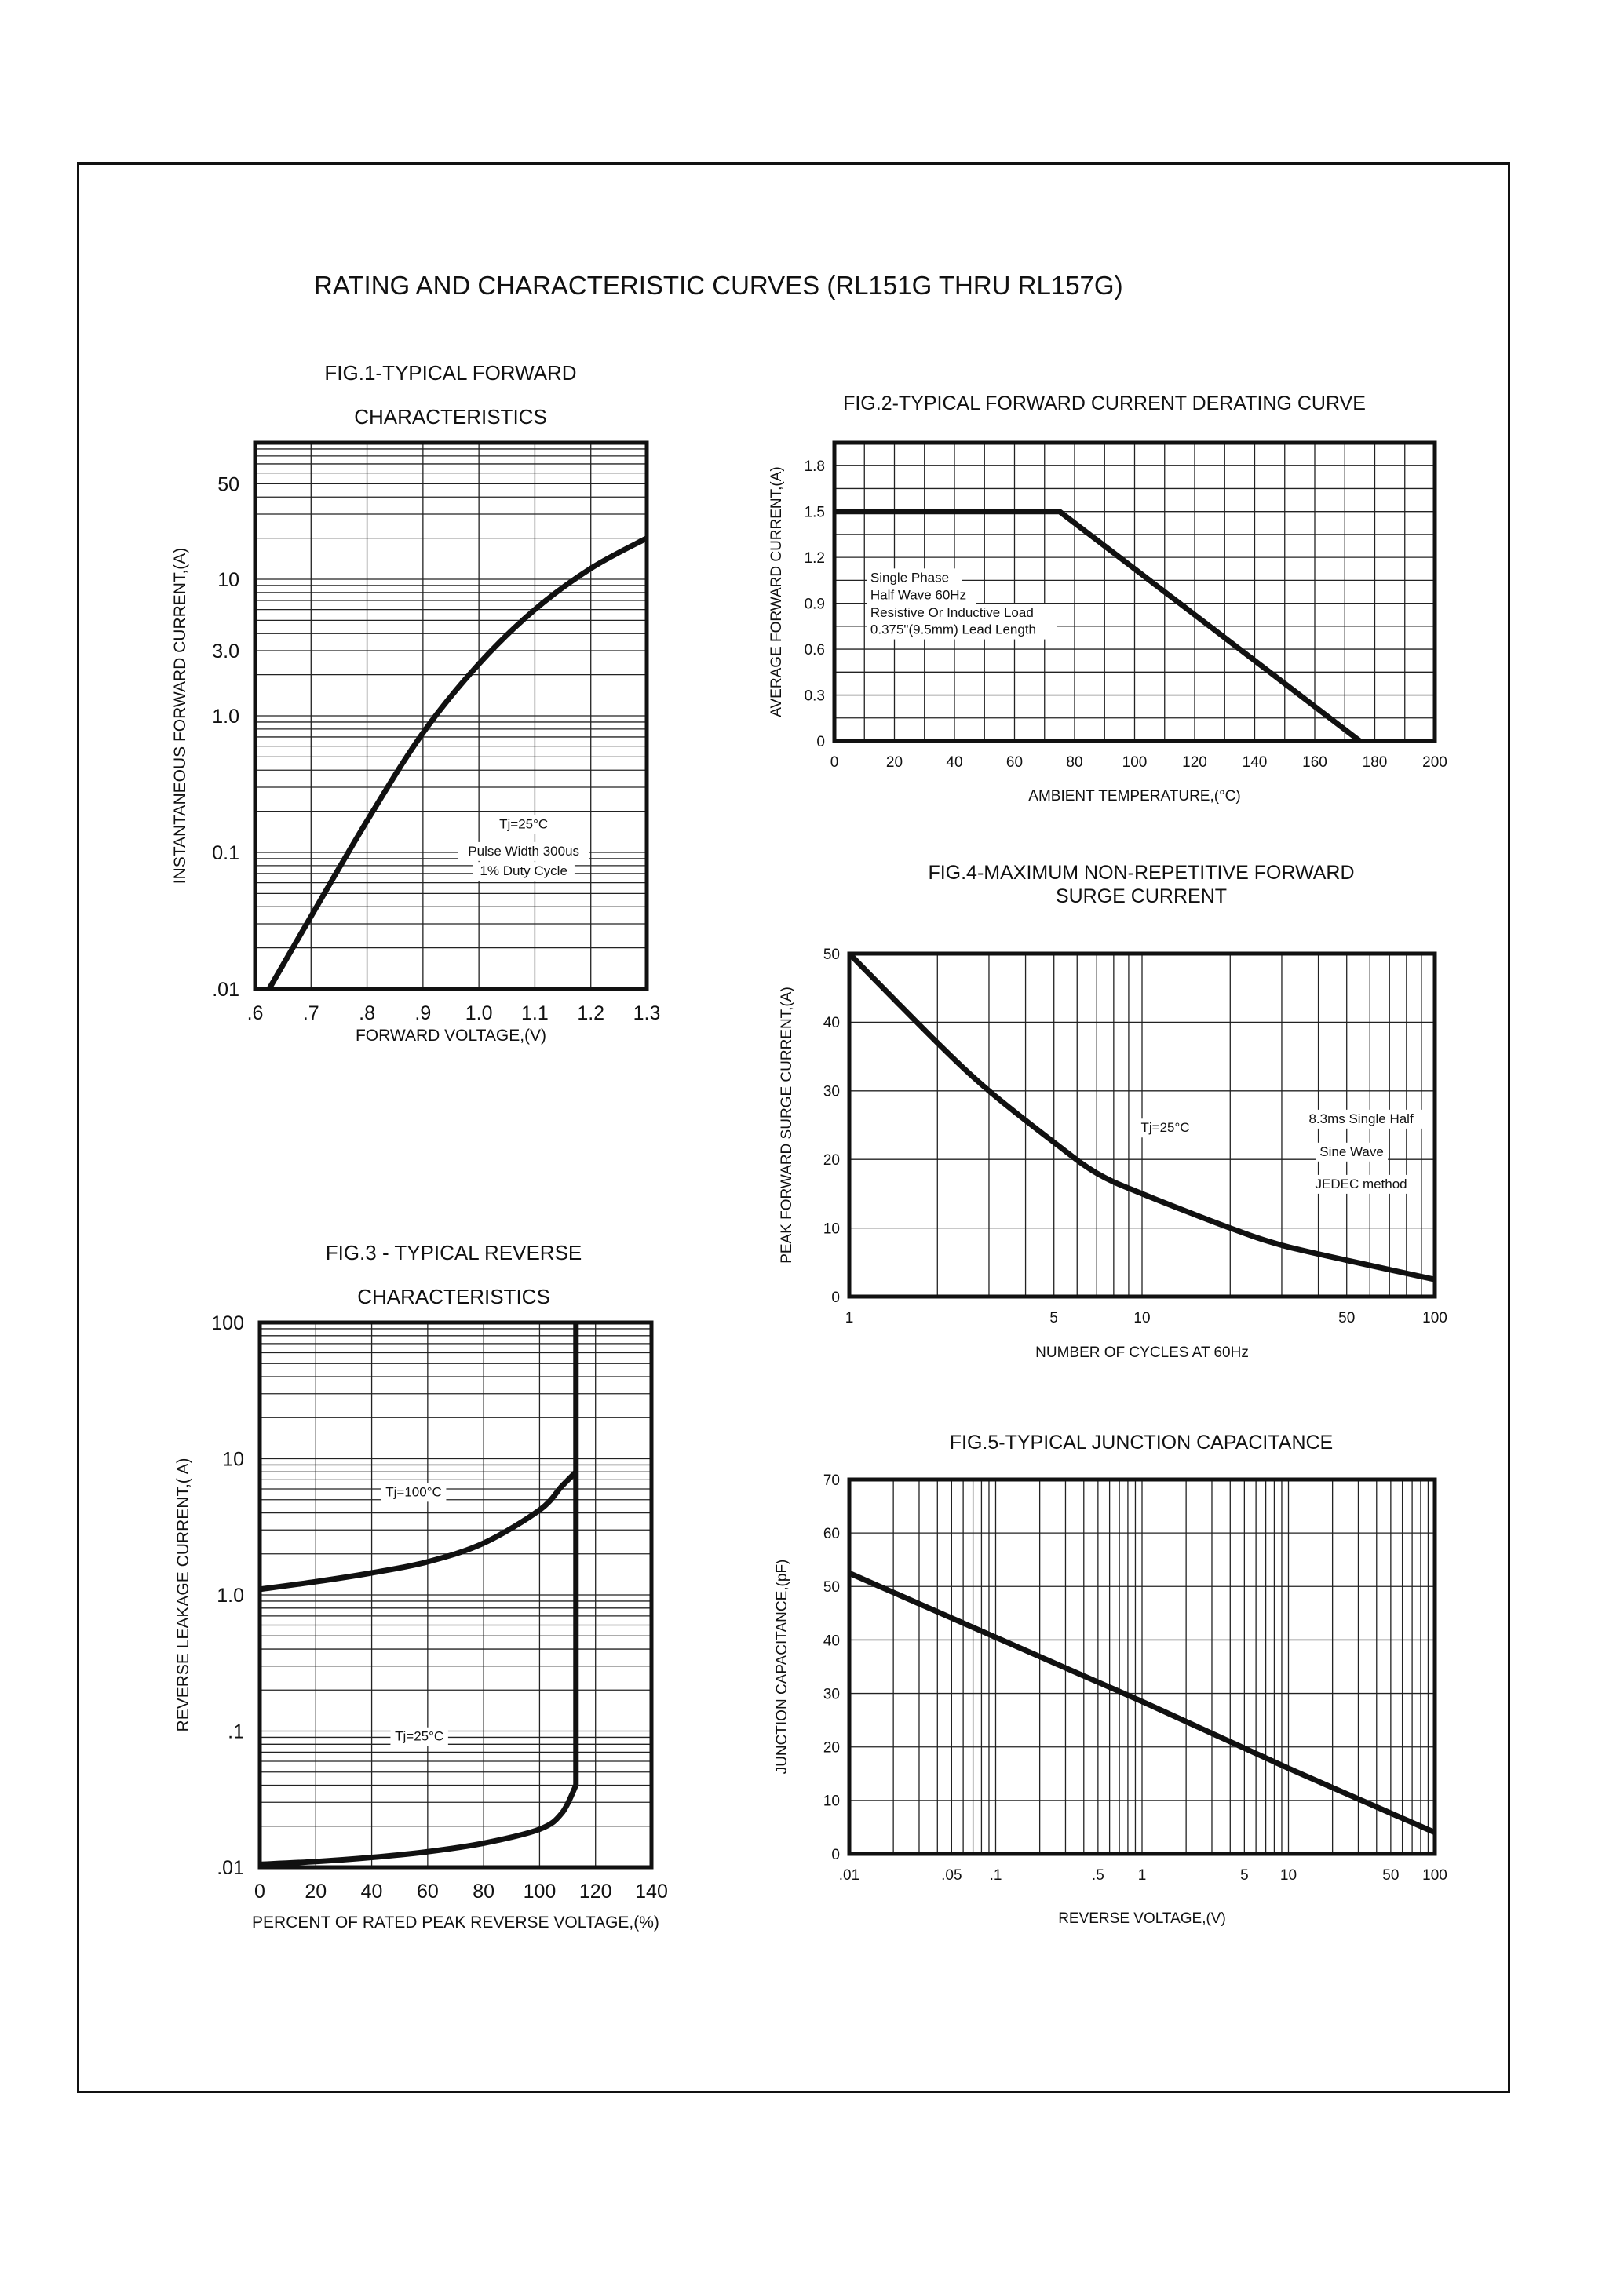 The image size is (1624, 2295). I want to click on y-tick-label: 0.1, so click(226, 853).